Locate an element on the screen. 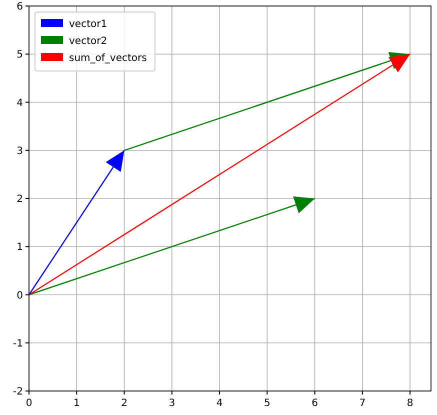  x-tick-label: 7 is located at coordinates (362, 403).